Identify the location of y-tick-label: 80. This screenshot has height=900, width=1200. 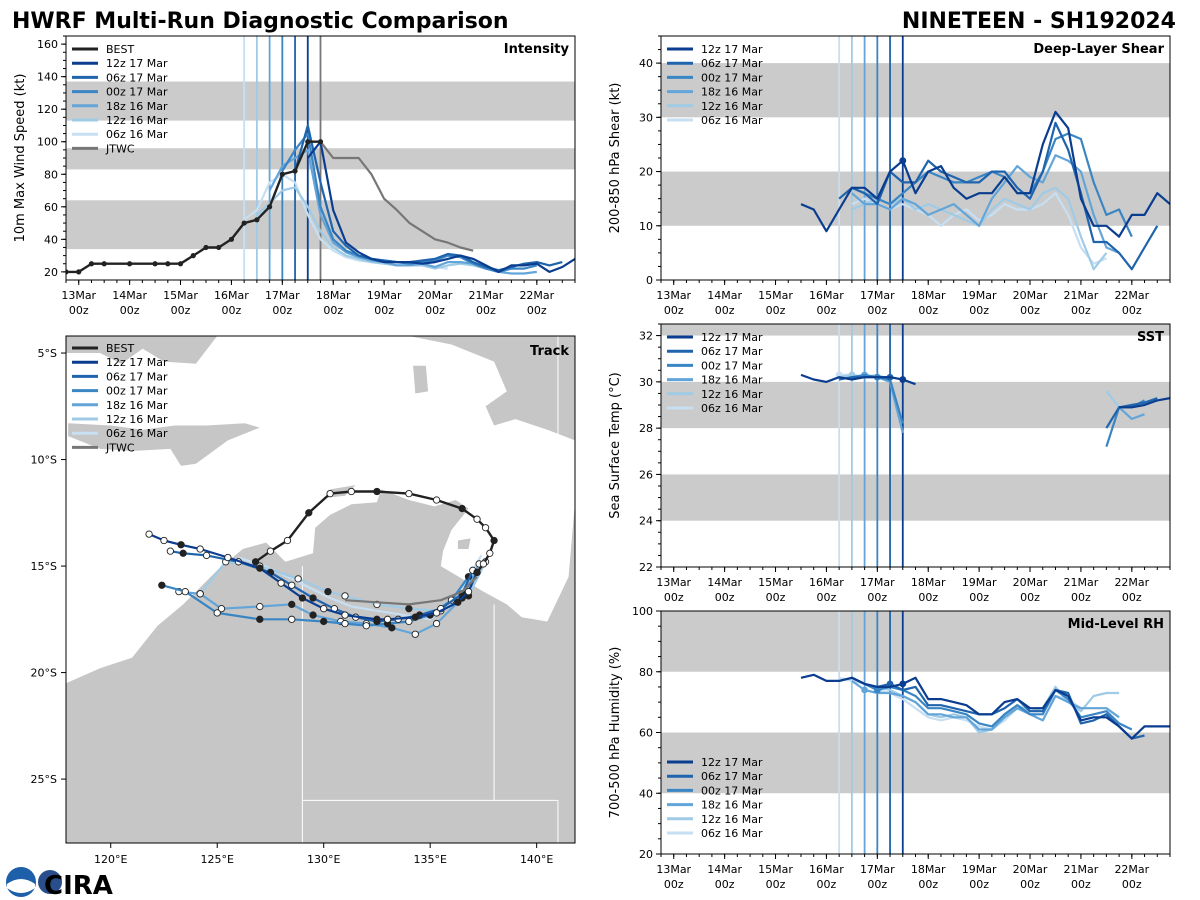
(51, 174).